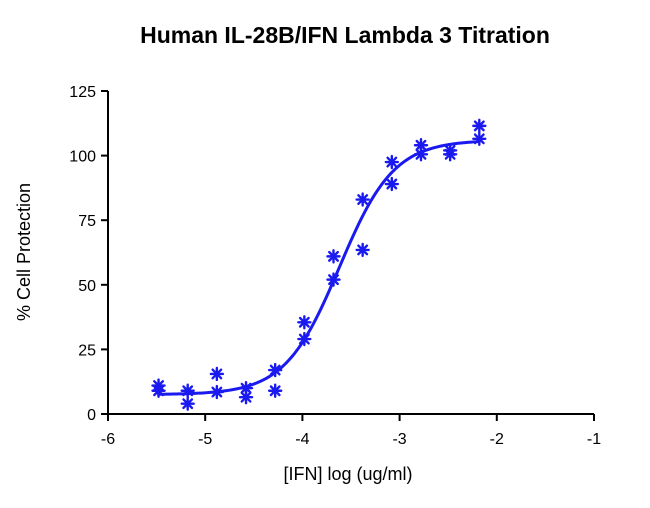  Describe the element at coordinates (347, 474) in the screenshot. I see `x-axis-label: [IFN] log (ug/ml)` at that location.